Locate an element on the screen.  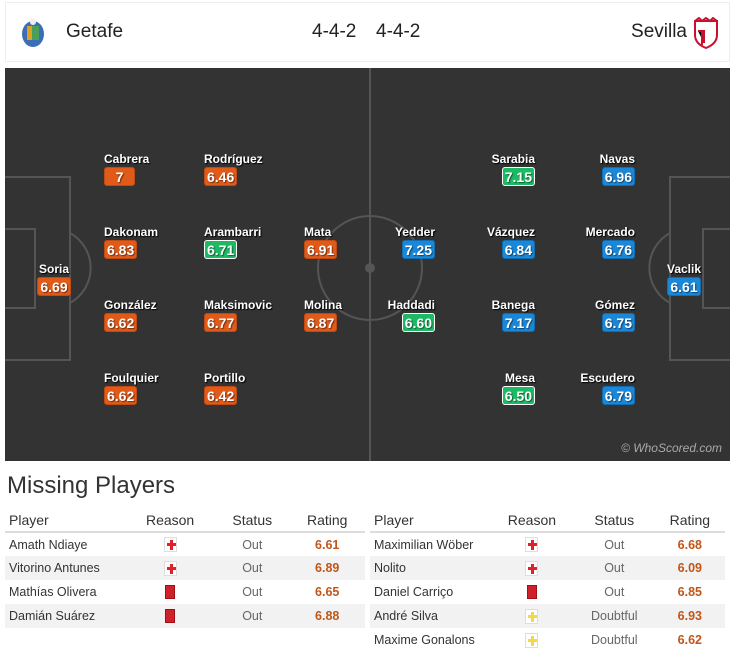
away-player: Banega 7.17 is located at coordinates (513, 315).